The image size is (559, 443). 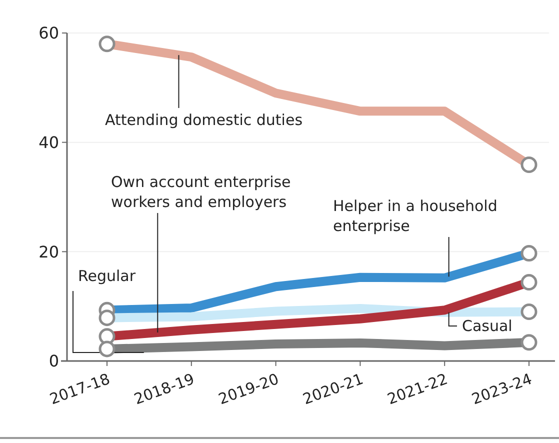 I want to click on y-tick-label: 60, so click(x=48, y=33).